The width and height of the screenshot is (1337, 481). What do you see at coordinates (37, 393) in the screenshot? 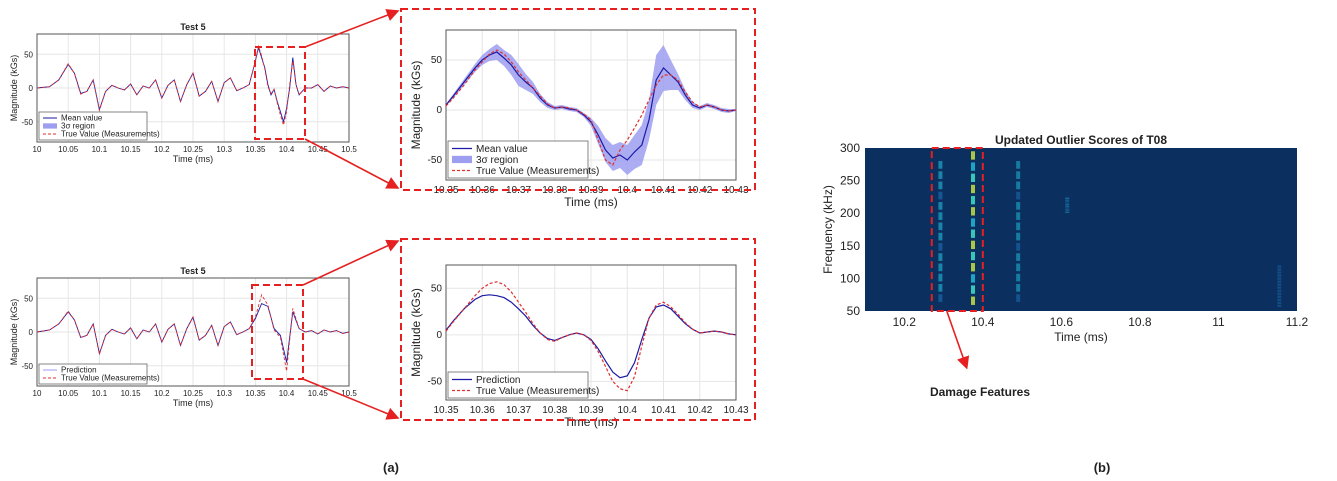
I see `x-tick-label: 10` at bounding box center [37, 393].